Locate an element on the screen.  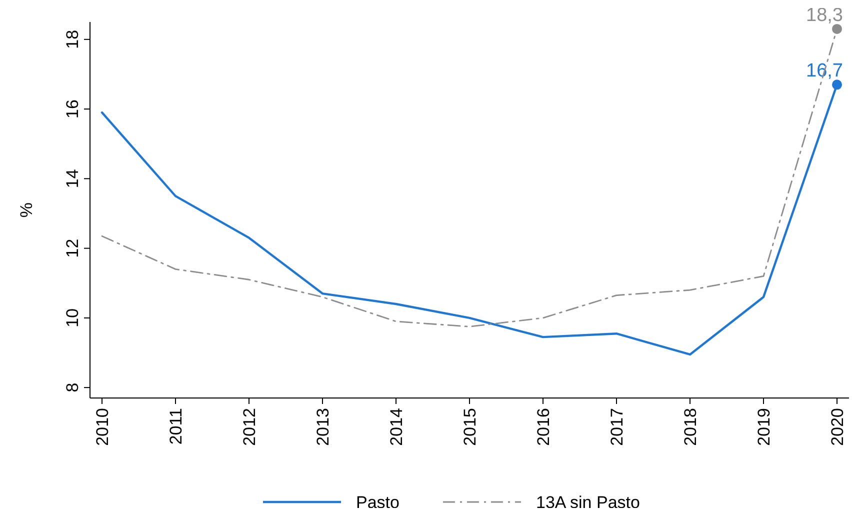
y-axis-title: % is located at coordinates (26, 210).